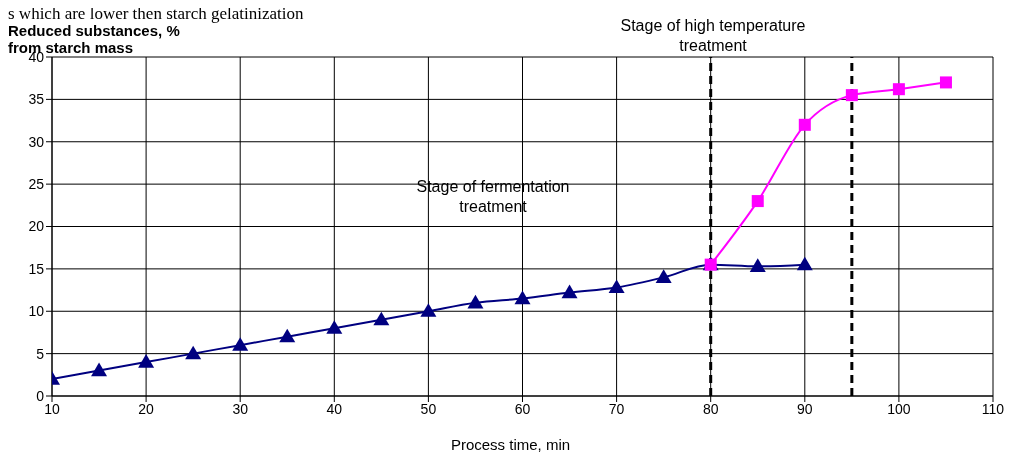  I want to click on x-tick-label: 40, so click(334, 408).